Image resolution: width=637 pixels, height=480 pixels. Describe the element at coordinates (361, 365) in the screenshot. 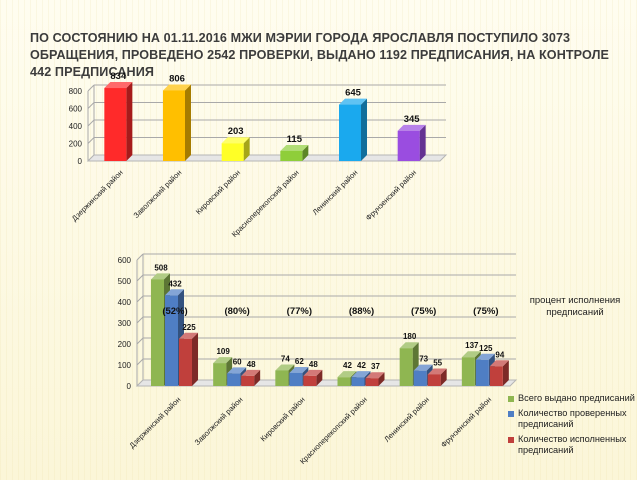

I see `chart2-value-label-3-1: 42` at that location.